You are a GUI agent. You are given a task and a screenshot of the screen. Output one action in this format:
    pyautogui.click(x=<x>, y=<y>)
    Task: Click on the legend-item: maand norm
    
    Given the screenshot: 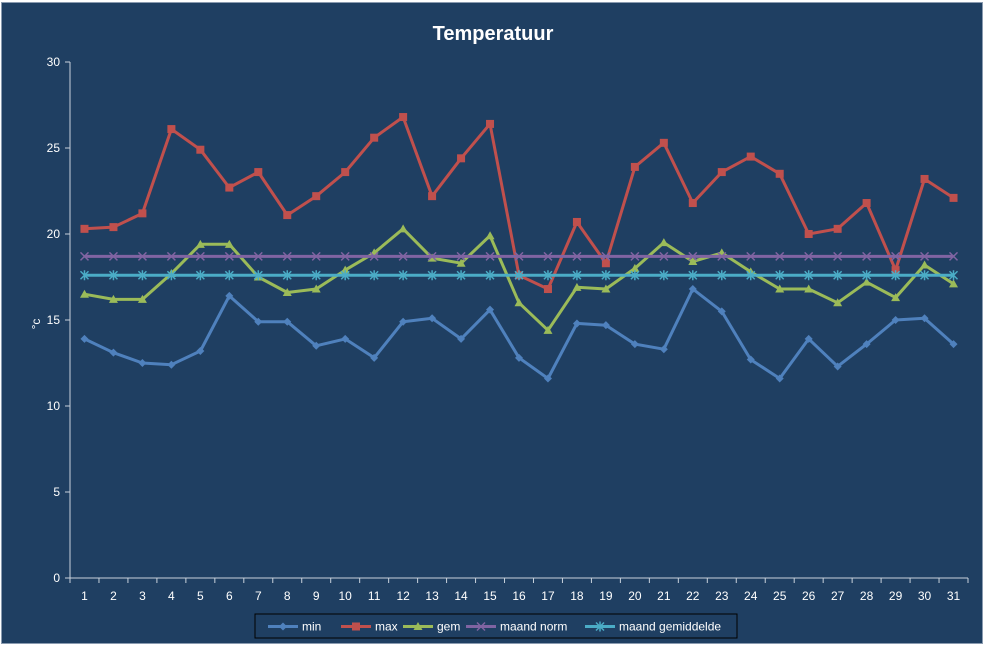 What is the action you would take?
    pyautogui.click(x=516, y=627)
    